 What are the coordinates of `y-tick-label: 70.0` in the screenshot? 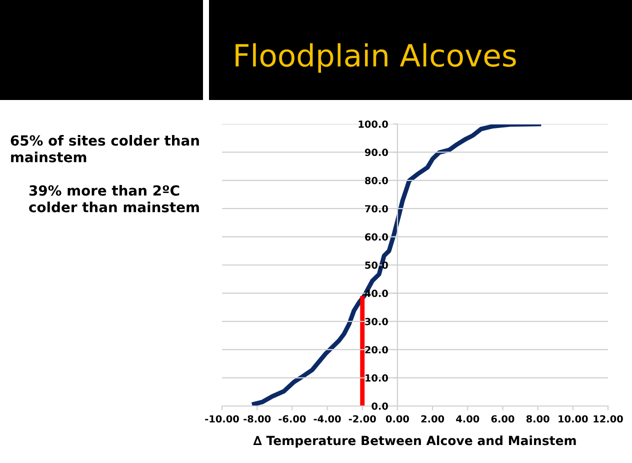 It's located at (376, 208).